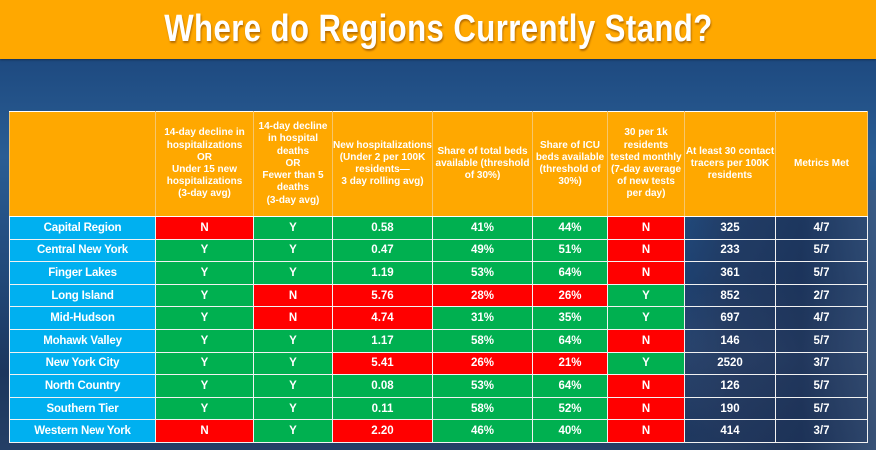 The width and height of the screenshot is (876, 450). Describe the element at coordinates (382, 386) in the screenshot. I see `new-hospitalizations-cell: 0.08` at that location.